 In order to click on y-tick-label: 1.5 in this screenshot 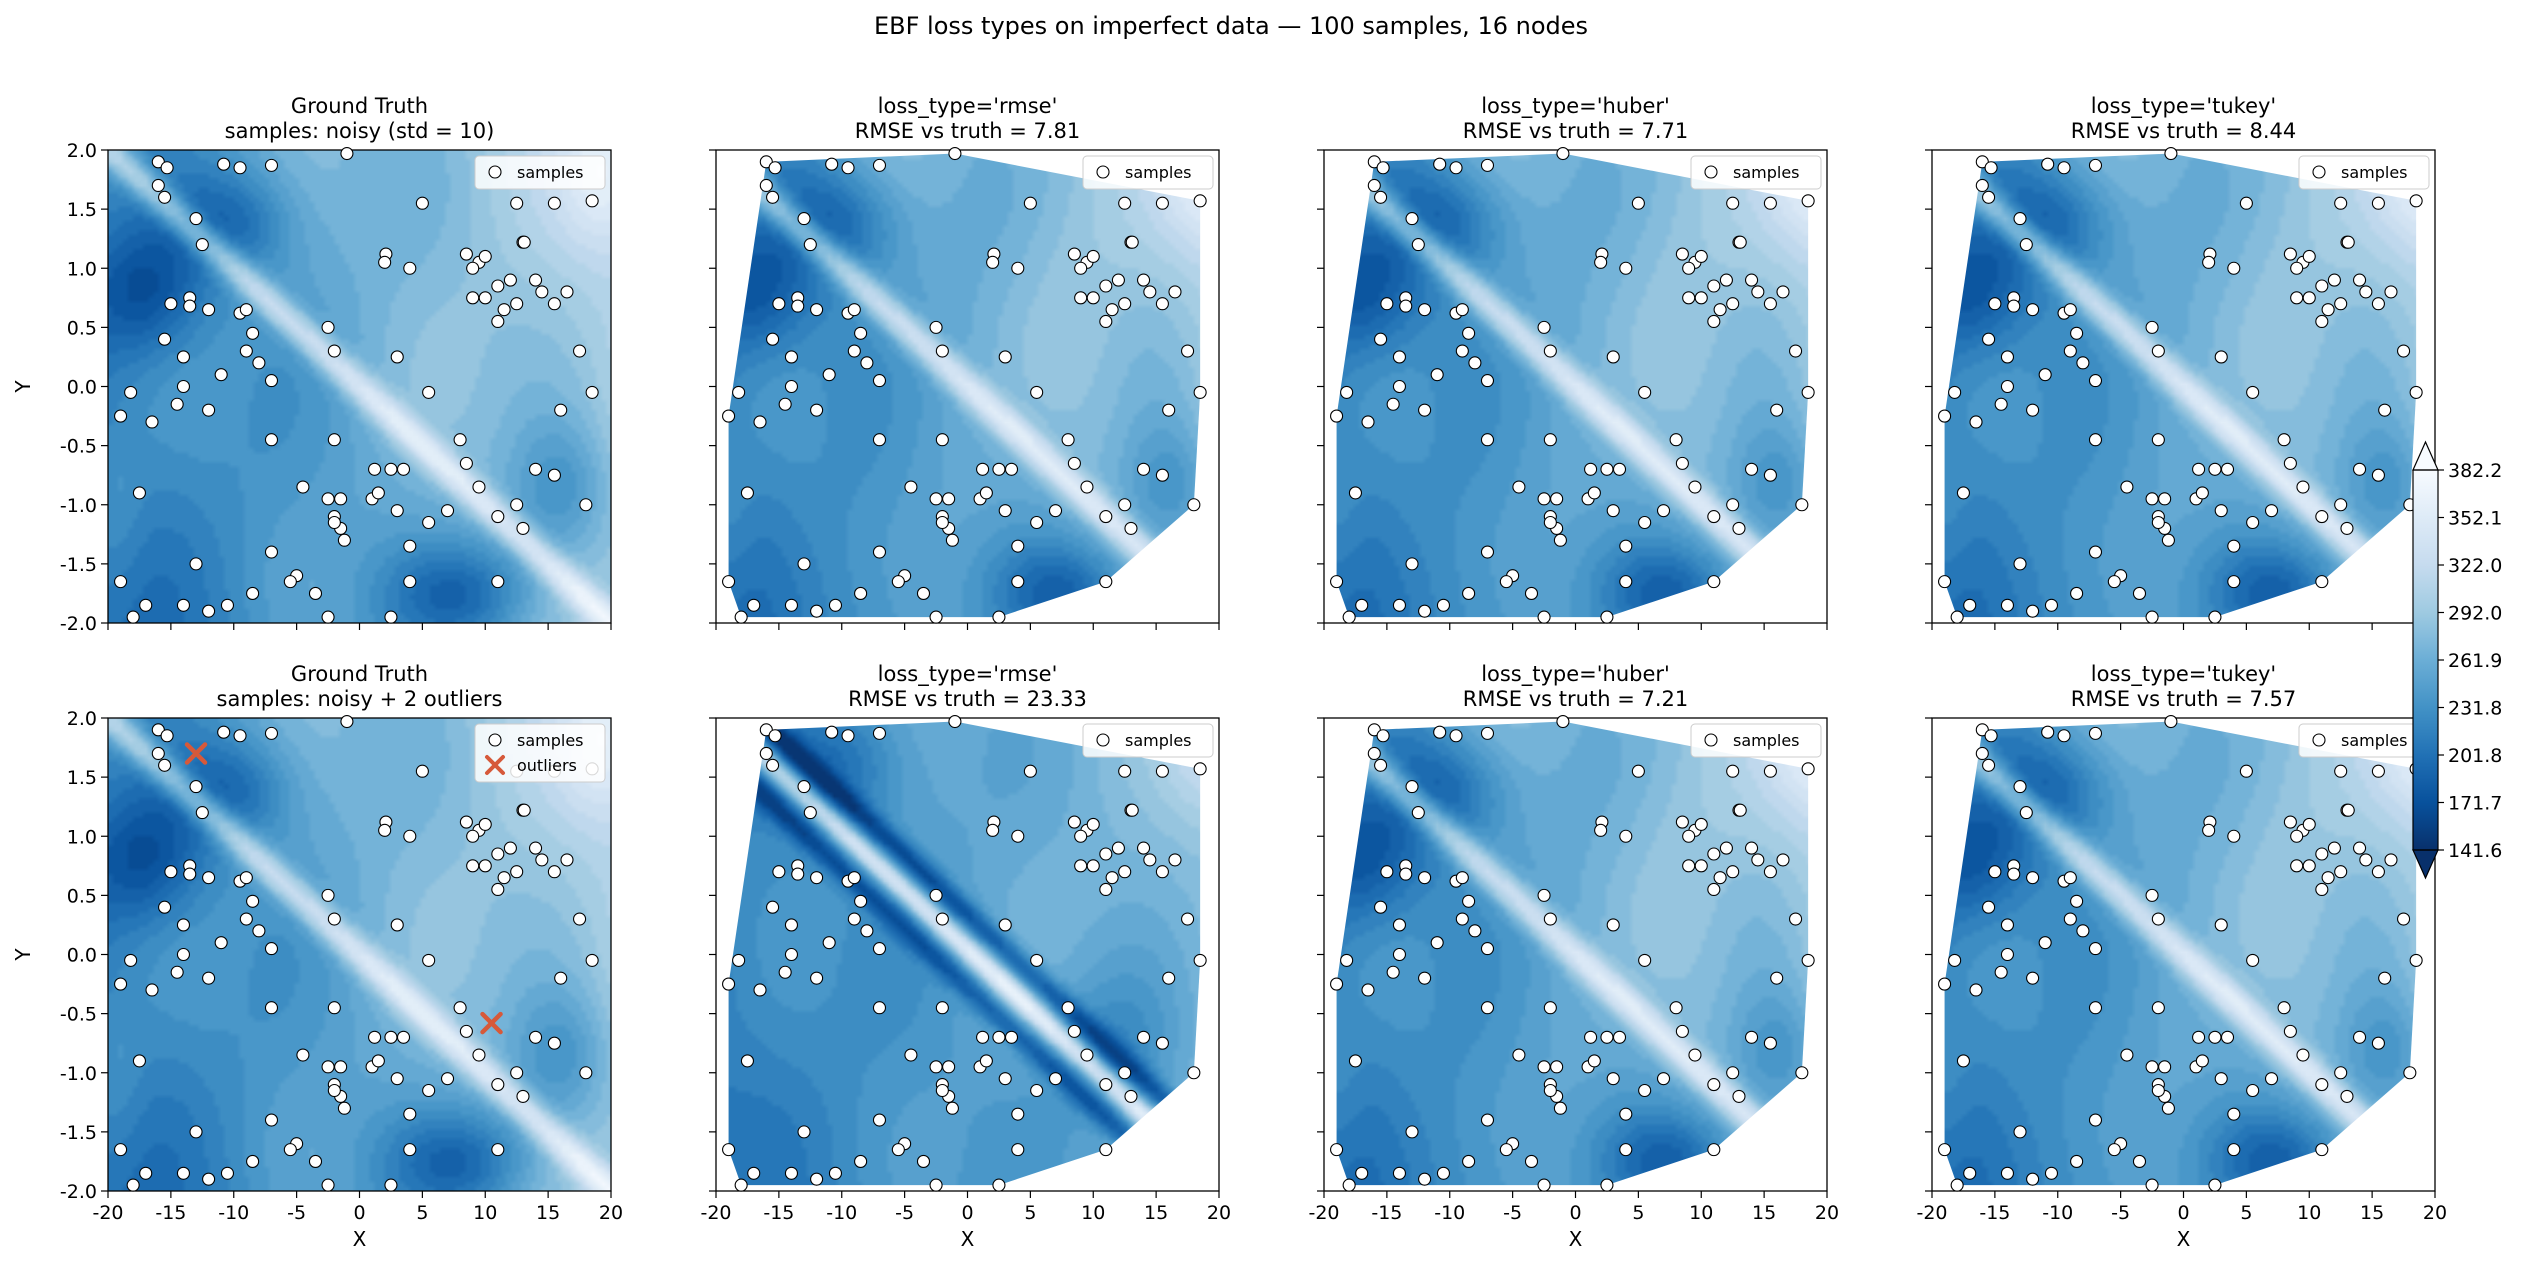, I will do `click(82, 778)`.